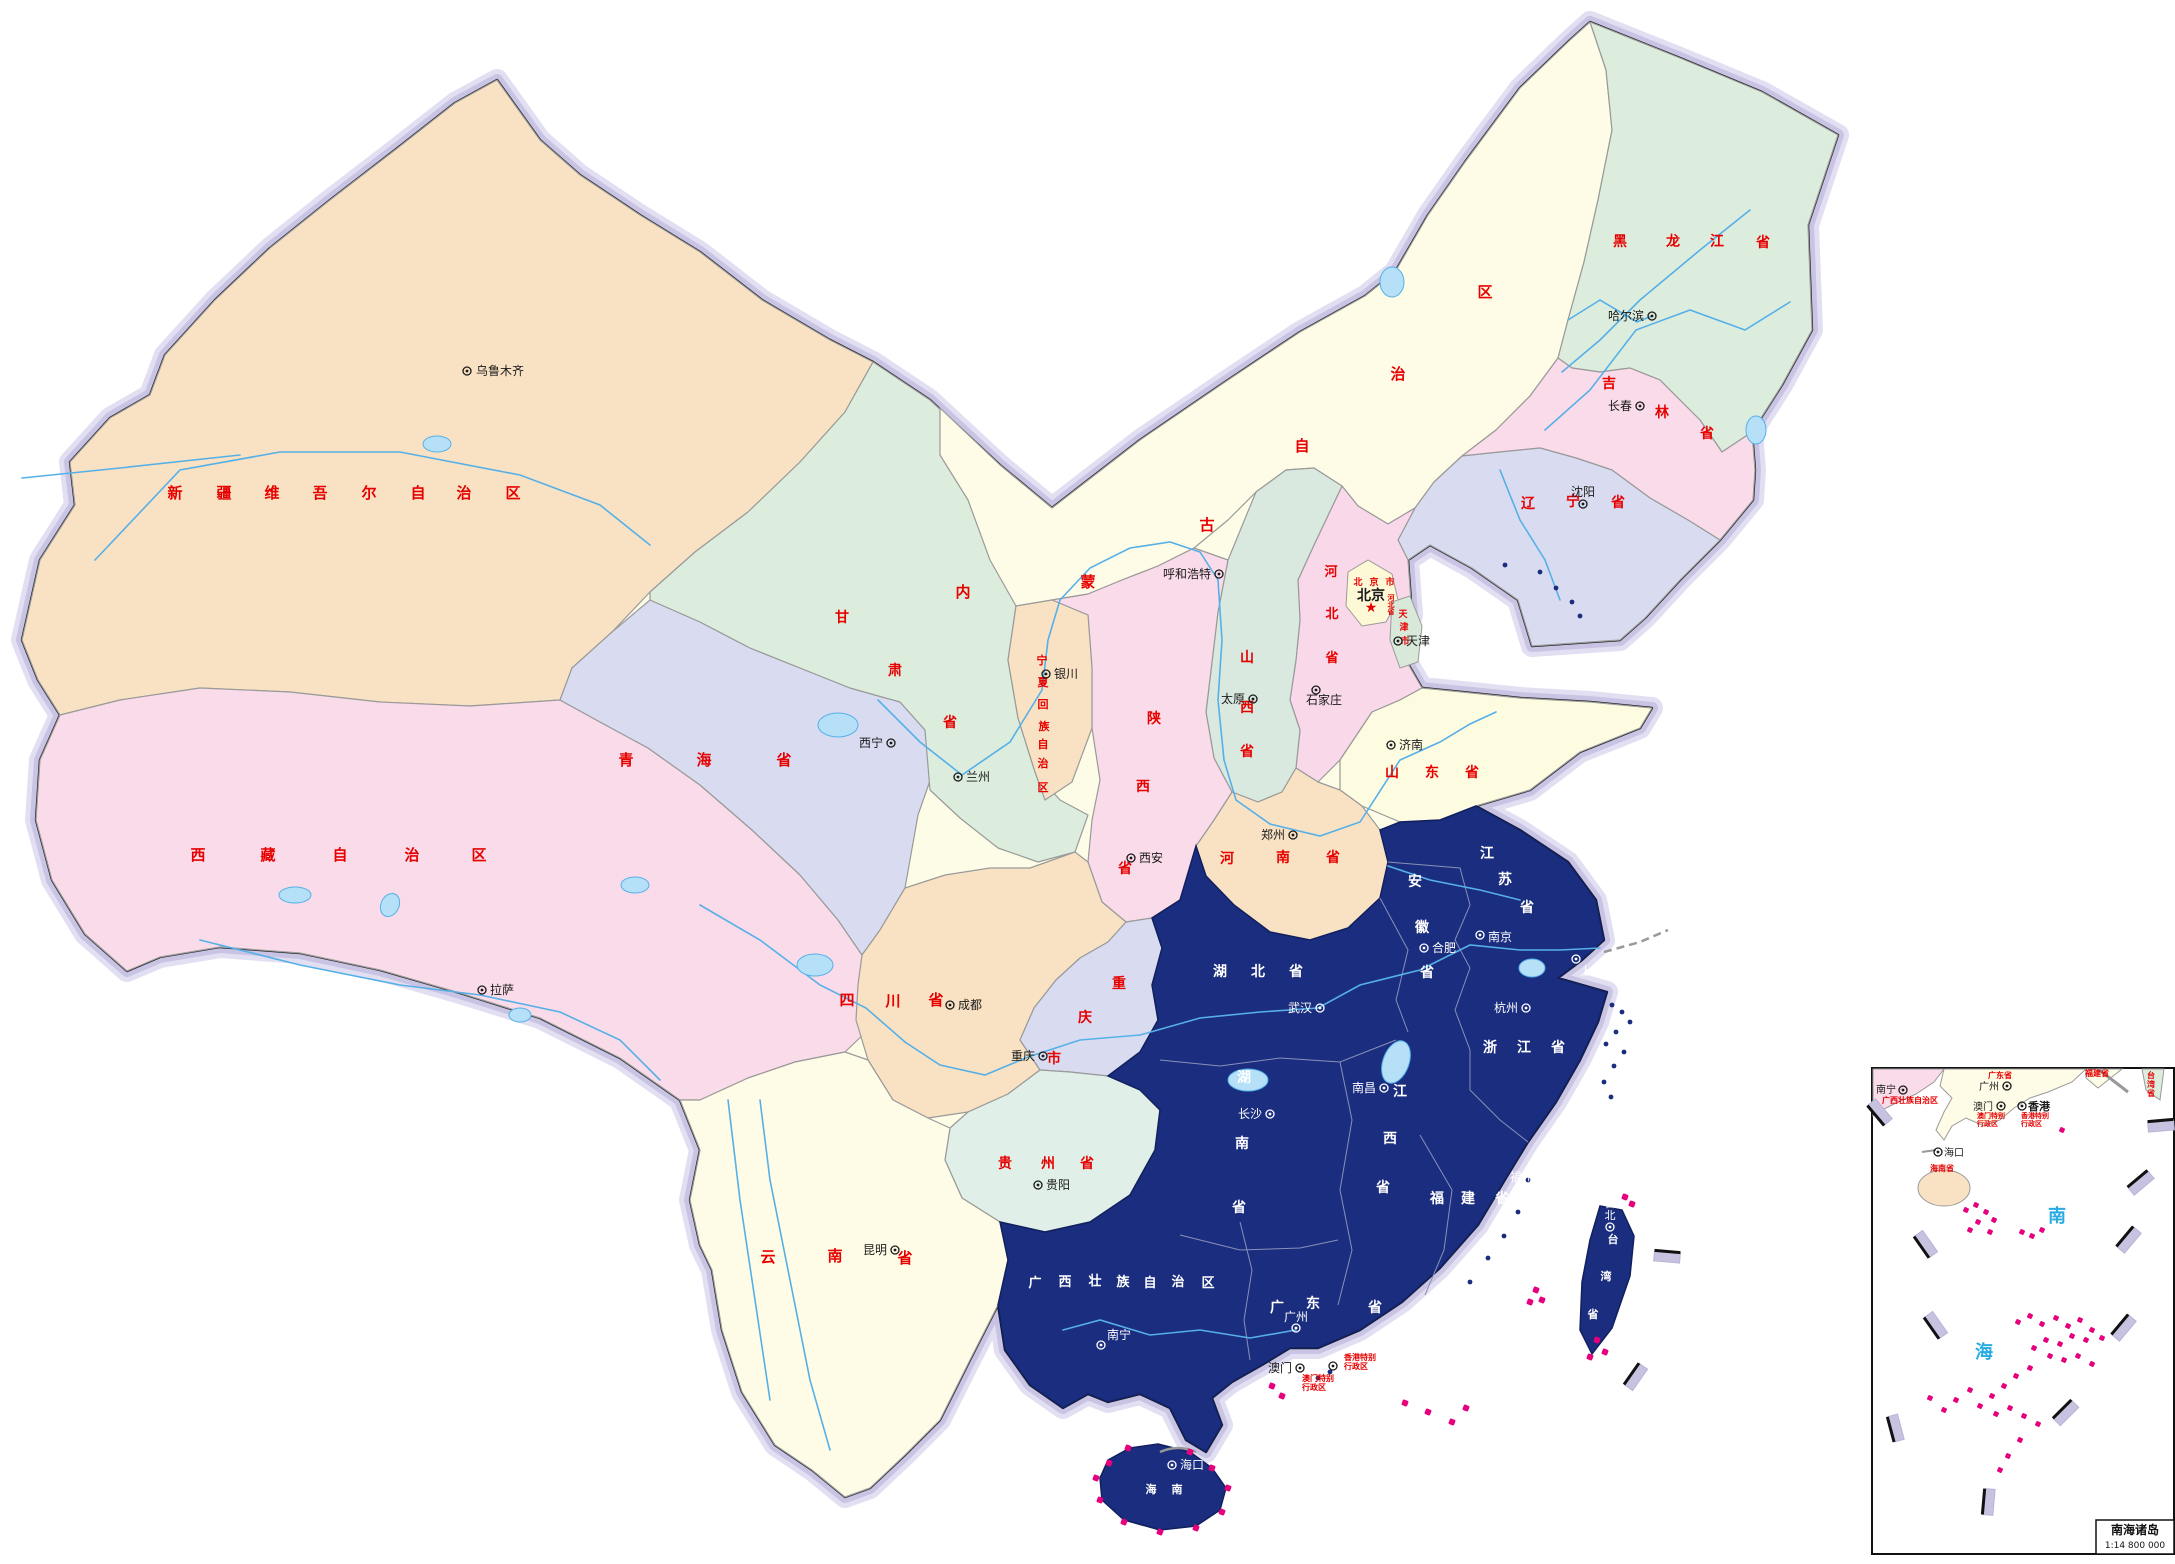  I want to click on svg-text: 福建省, so click(2096, 1073).